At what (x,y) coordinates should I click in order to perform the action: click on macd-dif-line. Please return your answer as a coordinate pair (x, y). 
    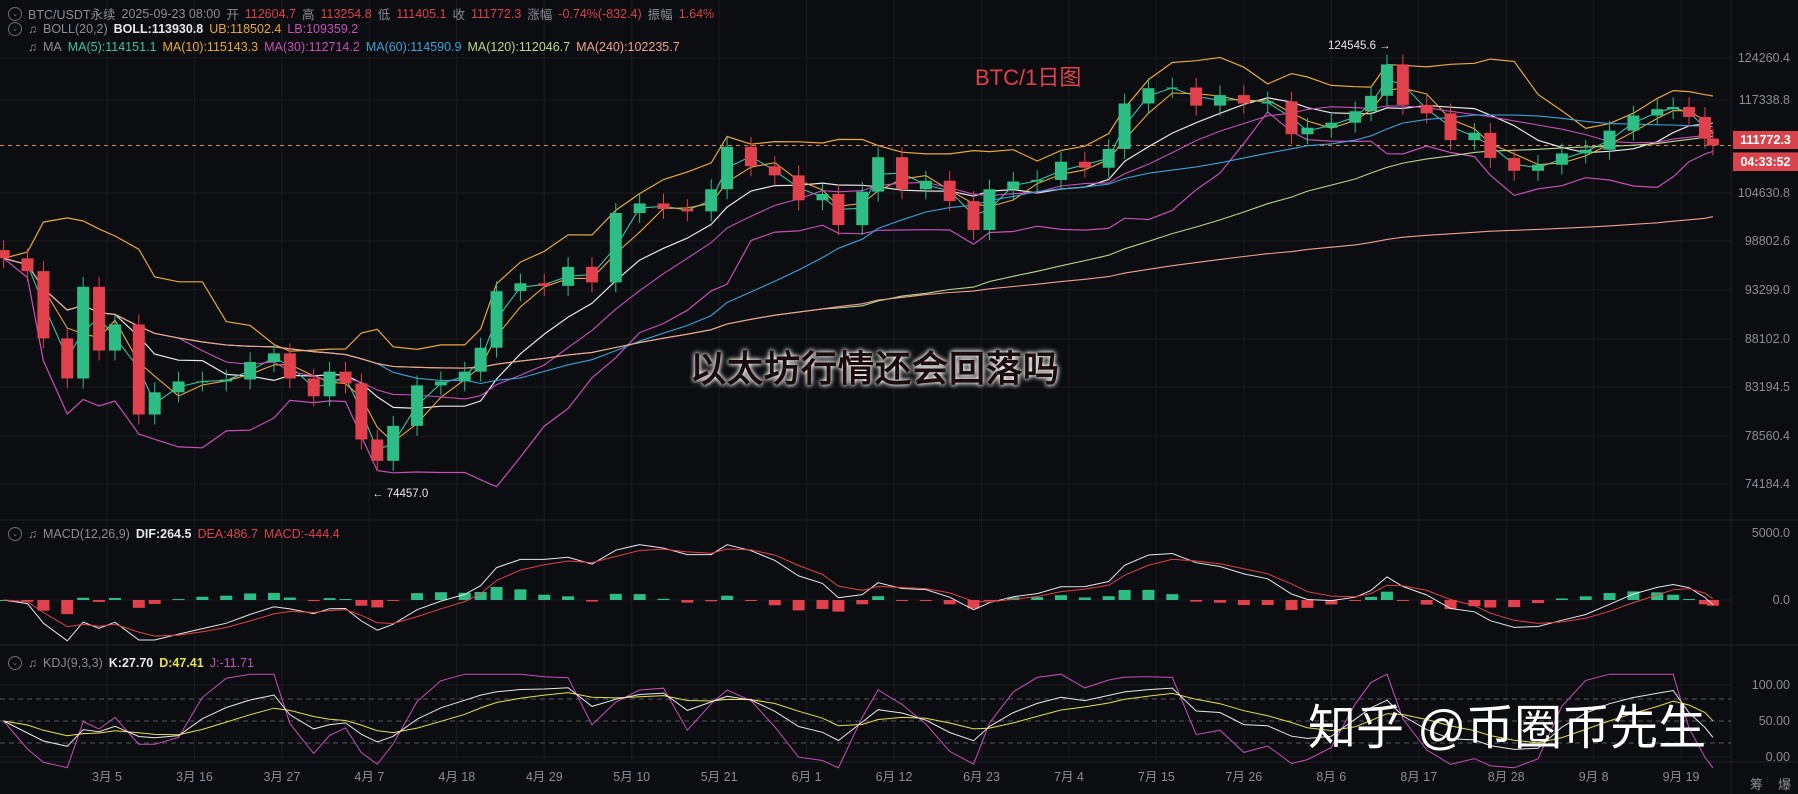
    Looking at the image, I should click on (858, 593).